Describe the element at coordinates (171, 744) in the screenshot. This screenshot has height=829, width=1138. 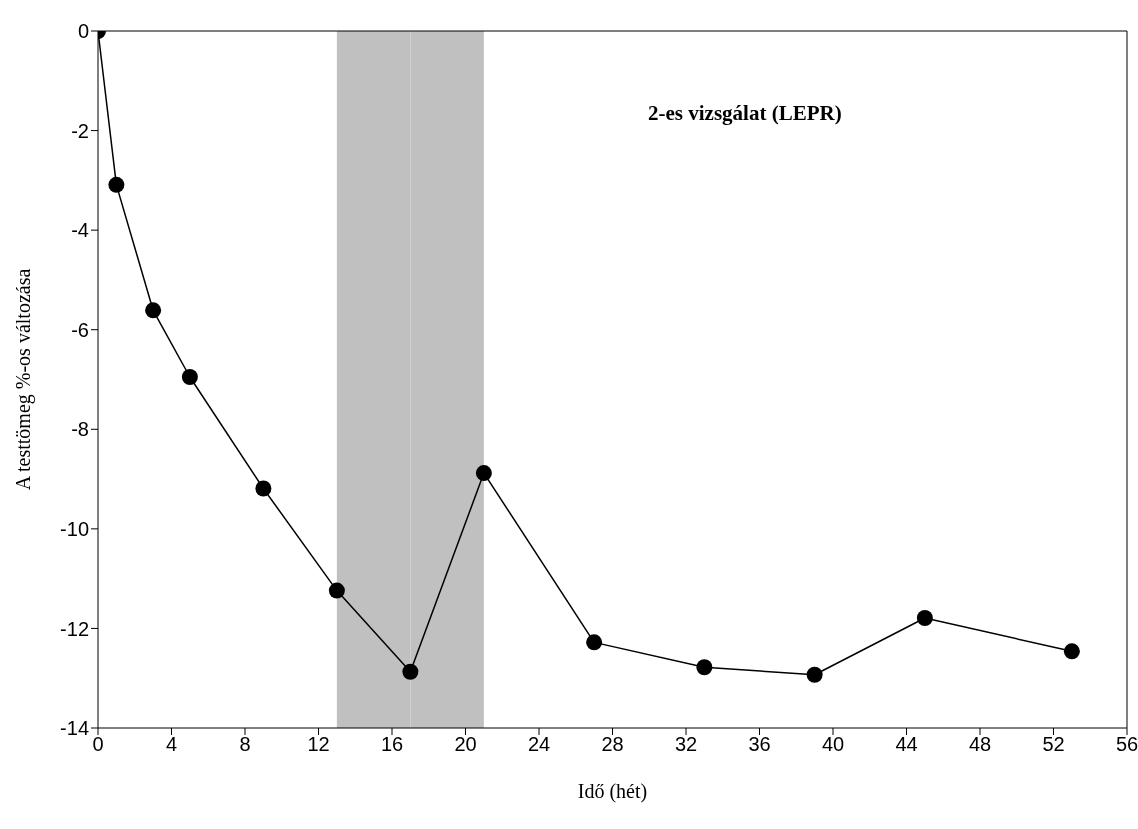
I see `x-tick-label: 4` at that location.